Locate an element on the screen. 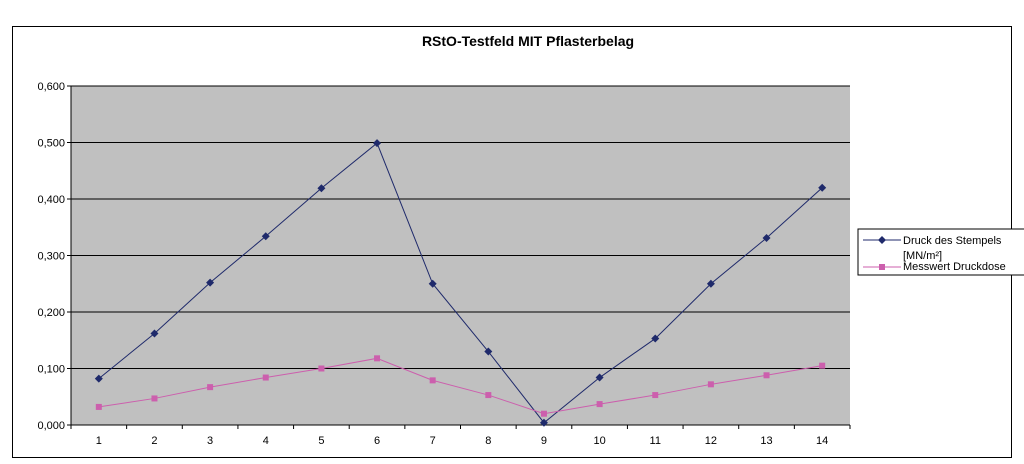 The height and width of the screenshot is (464, 1024). y-tick-label: 0,400 is located at coordinates (51, 200).